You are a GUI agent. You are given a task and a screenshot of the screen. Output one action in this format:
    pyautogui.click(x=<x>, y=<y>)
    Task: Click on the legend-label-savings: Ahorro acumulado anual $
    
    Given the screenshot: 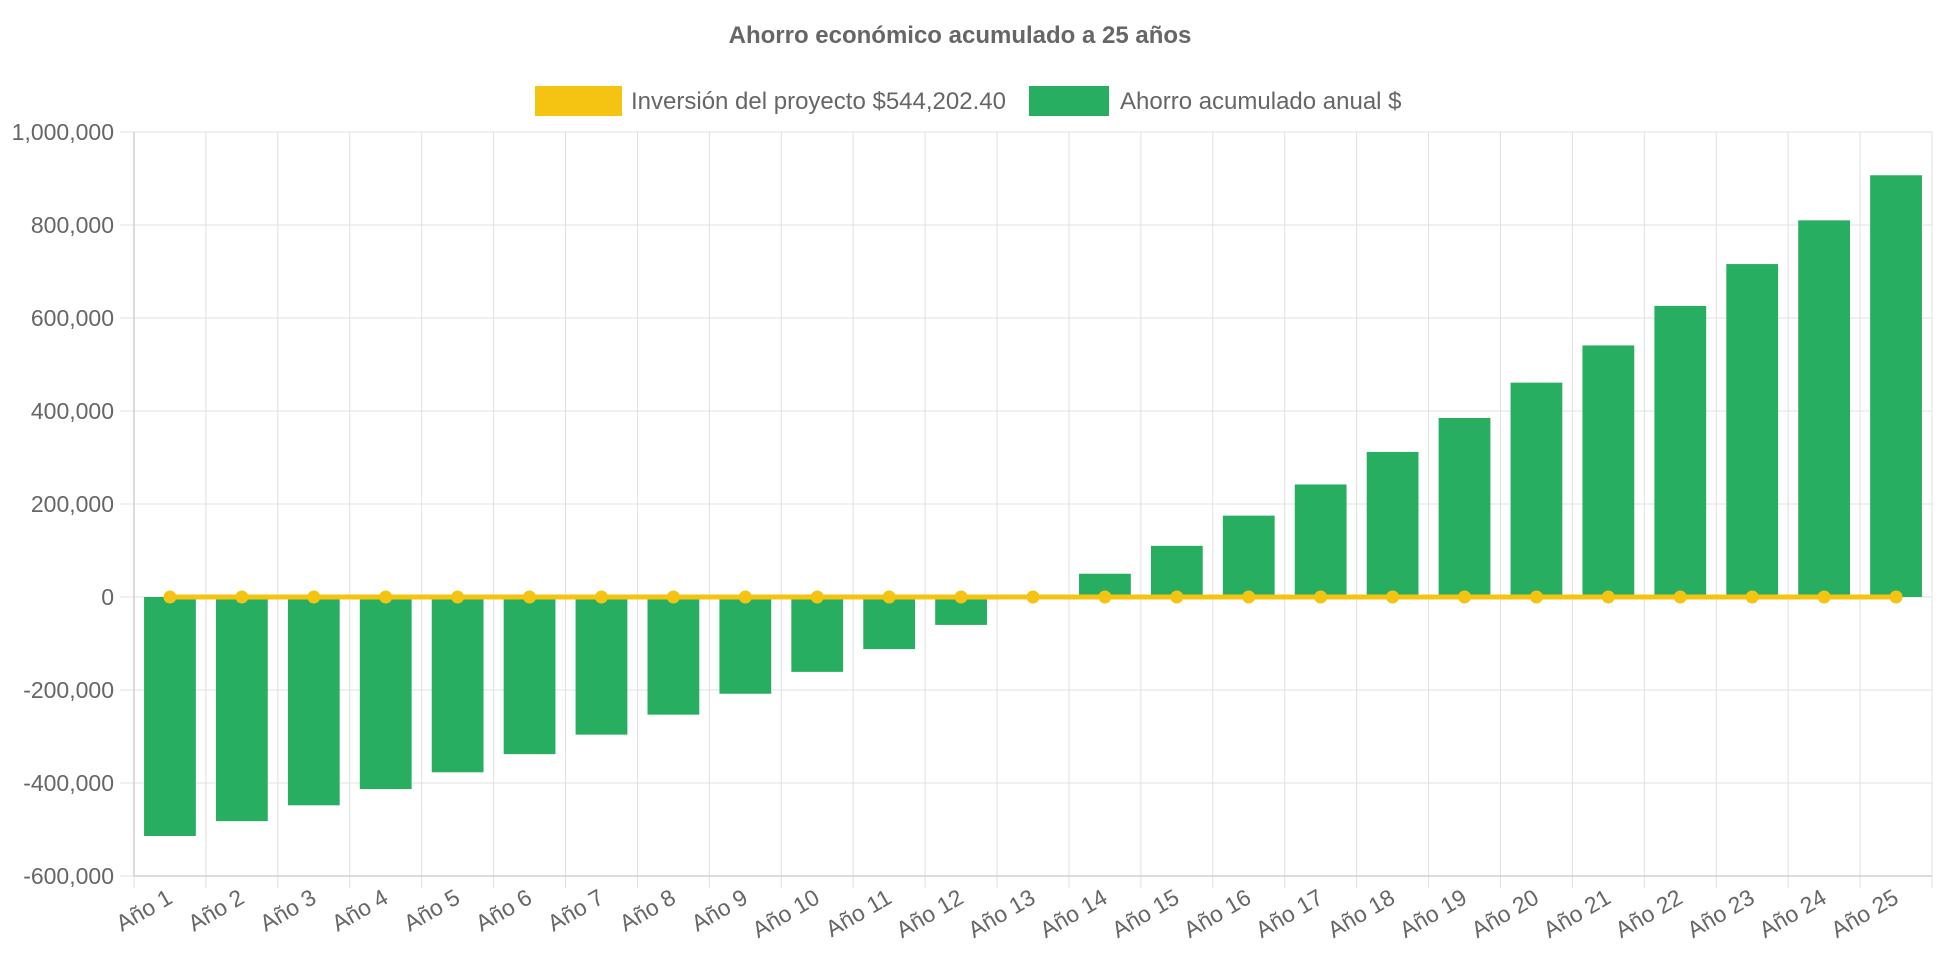 What is the action you would take?
    pyautogui.click(x=1261, y=101)
    